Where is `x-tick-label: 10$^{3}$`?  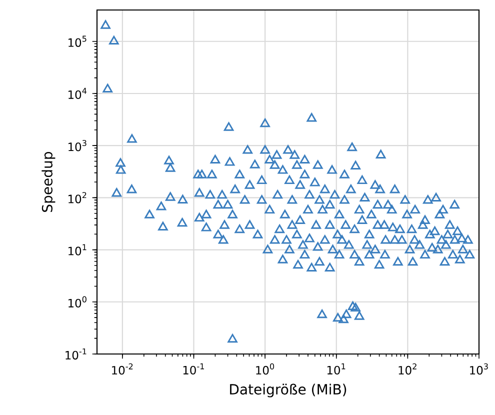 x-tick-label: 10$^{3}$ is located at coordinates (479, 369).